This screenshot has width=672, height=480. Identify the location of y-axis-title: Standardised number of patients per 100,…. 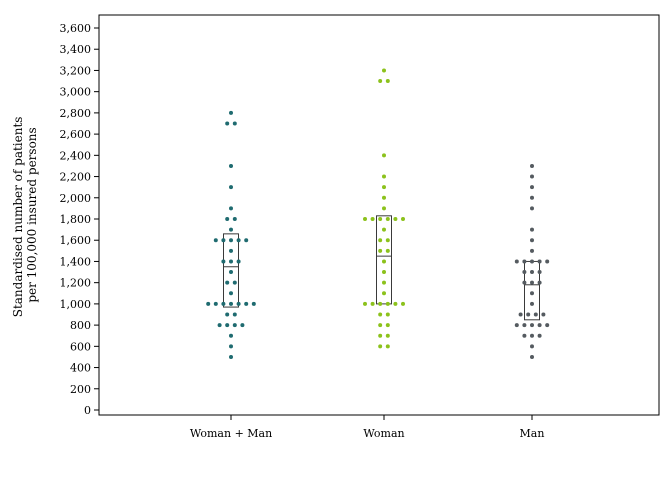
(25, 215).